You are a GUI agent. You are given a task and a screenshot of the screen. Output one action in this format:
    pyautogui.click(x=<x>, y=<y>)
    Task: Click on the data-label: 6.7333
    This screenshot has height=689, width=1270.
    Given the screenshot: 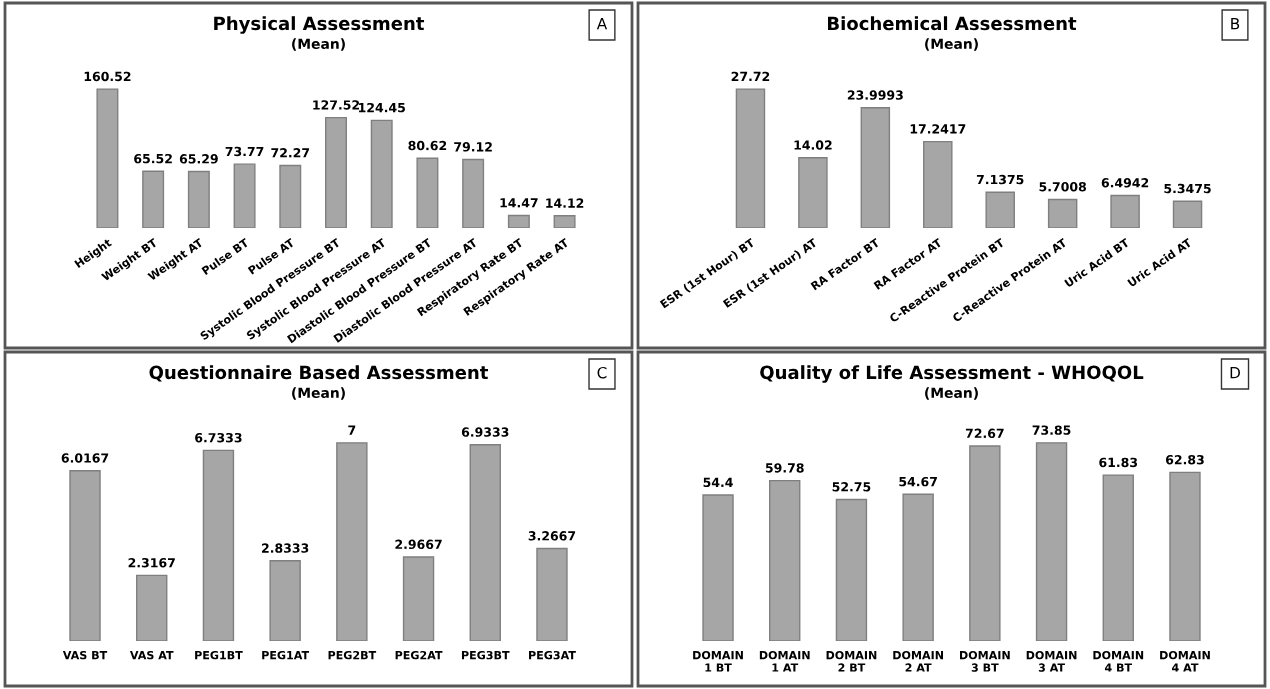 What is the action you would take?
    pyautogui.click(x=218, y=437)
    